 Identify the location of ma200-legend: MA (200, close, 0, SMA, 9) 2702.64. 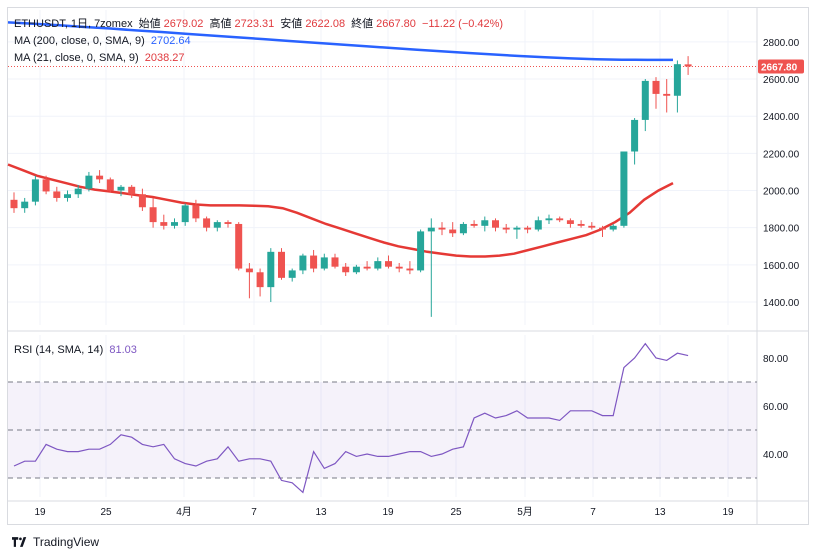
(104, 41).